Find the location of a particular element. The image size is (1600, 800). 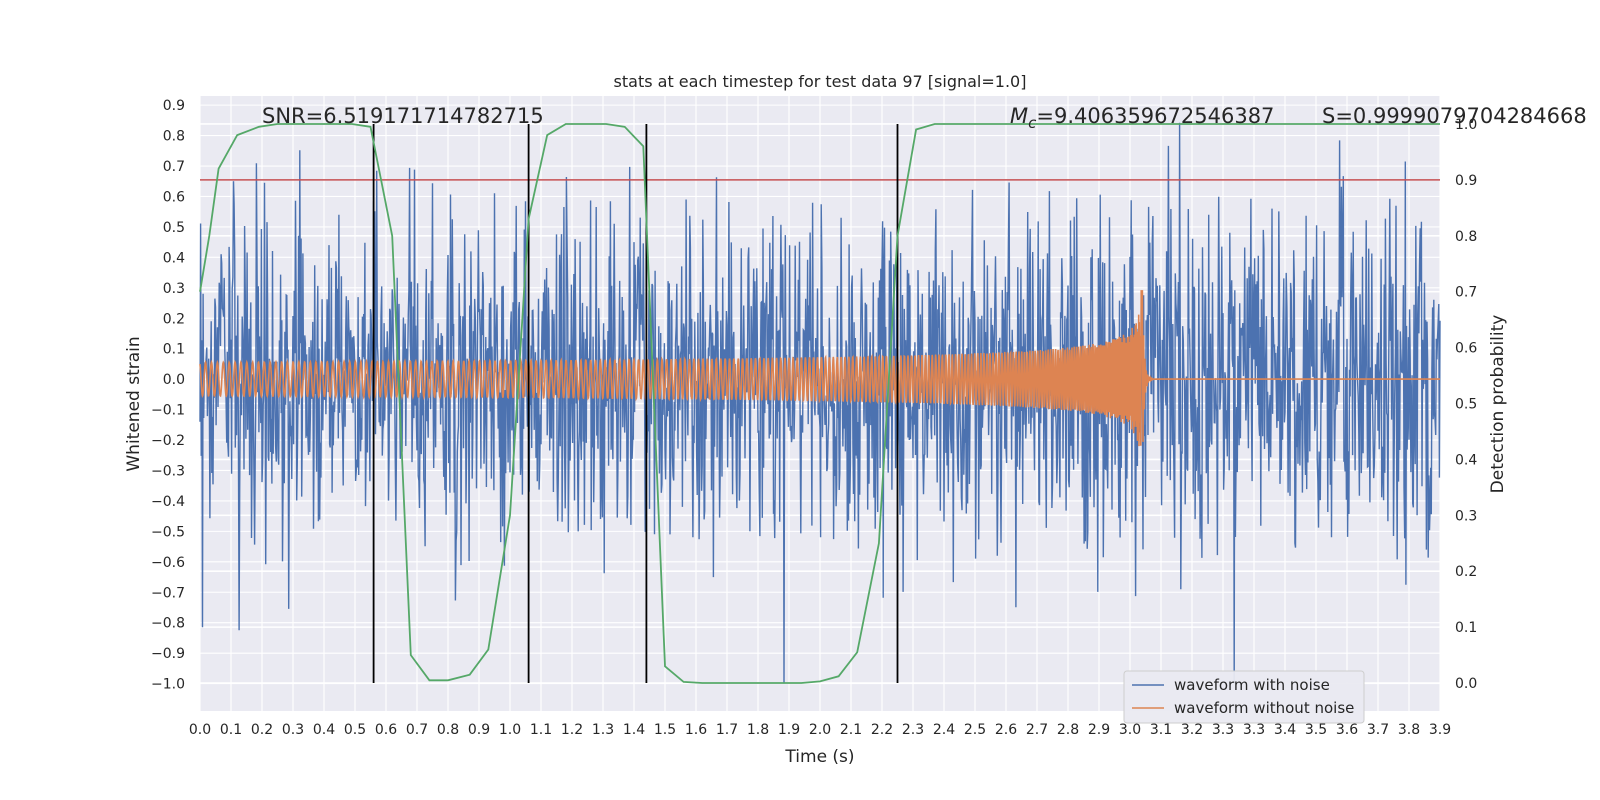

x-tick-label: 2.8 is located at coordinates (1068, 730).